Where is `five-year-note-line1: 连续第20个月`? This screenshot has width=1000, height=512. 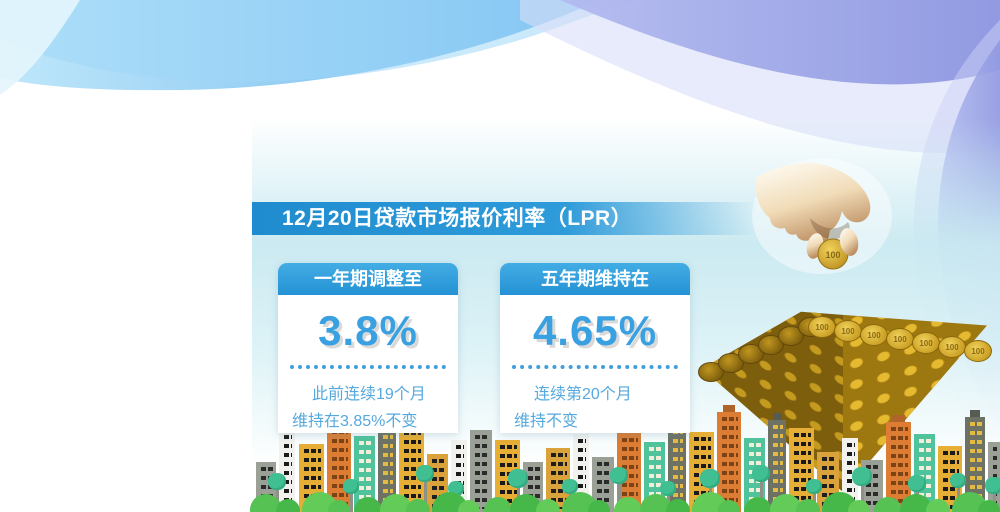 five-year-note-line1: 连续第20个月 is located at coordinates (583, 394).